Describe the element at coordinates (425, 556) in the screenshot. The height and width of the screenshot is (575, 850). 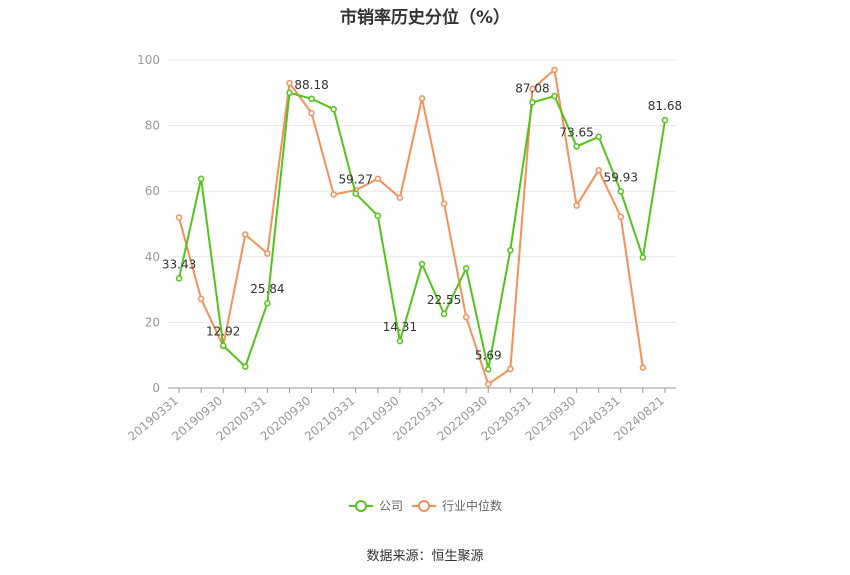
I see `data-source-note: 数据来源：恒生聚源` at that location.